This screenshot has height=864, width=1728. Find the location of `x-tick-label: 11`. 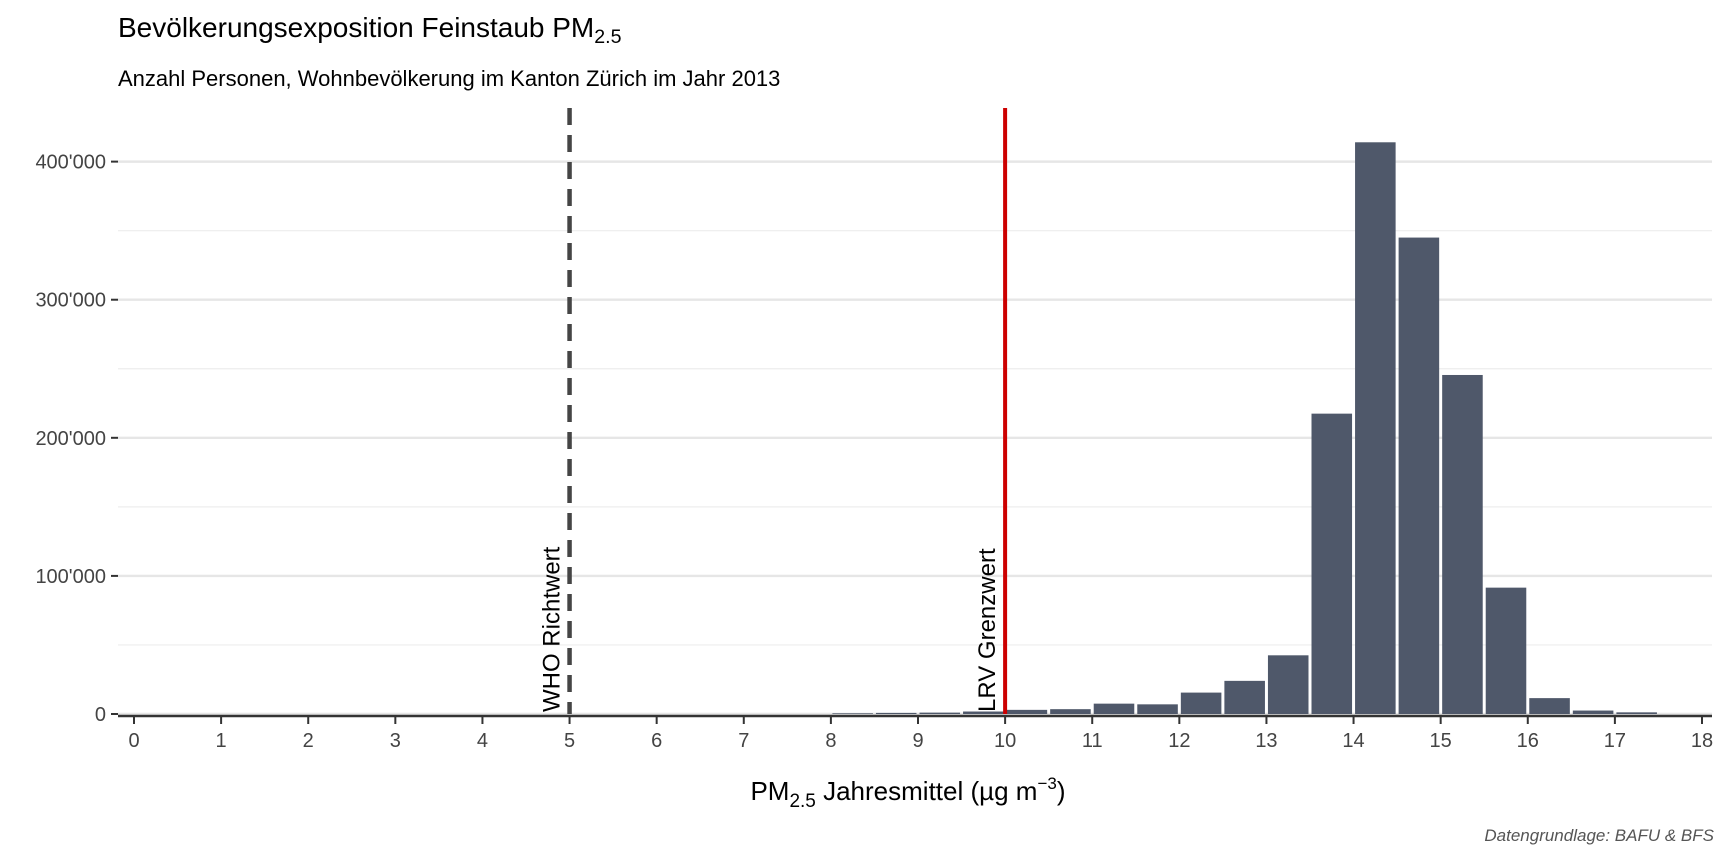

x-tick-label: 11 is located at coordinates (1092, 741).